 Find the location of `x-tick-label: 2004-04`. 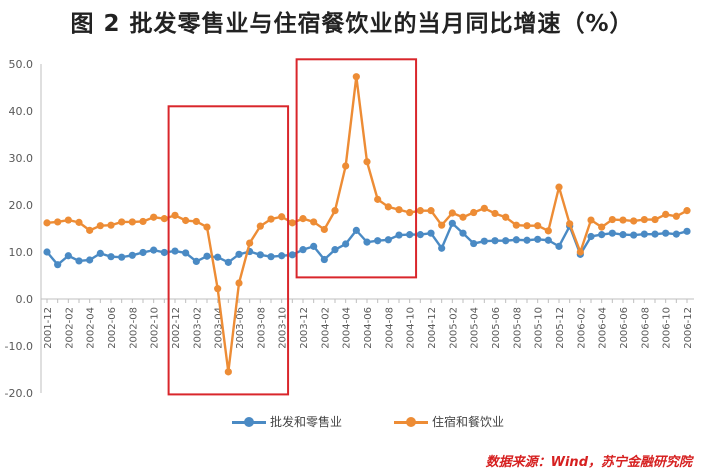

x-tick-label: 2004-04 is located at coordinates (347, 328).